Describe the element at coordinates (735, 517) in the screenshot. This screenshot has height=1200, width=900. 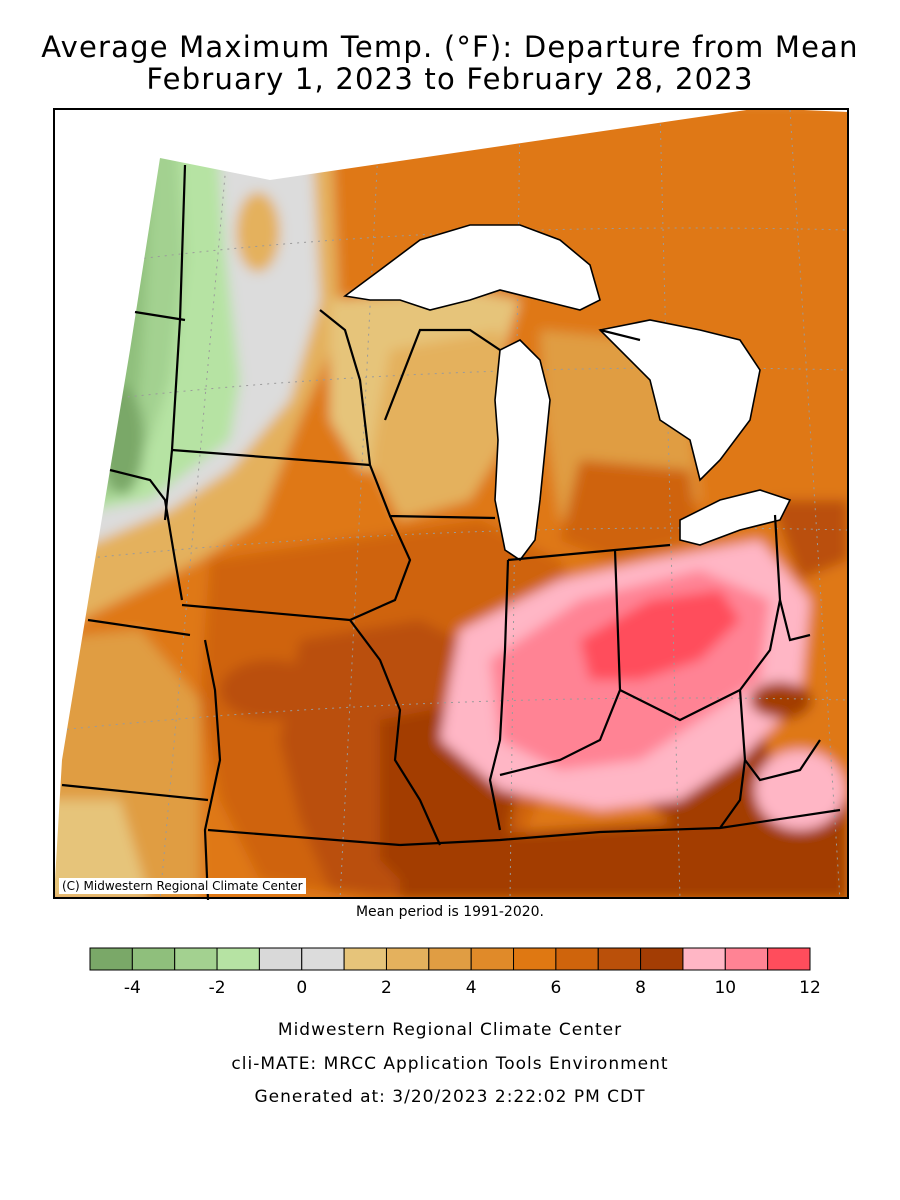
I see `lake-erie` at that location.